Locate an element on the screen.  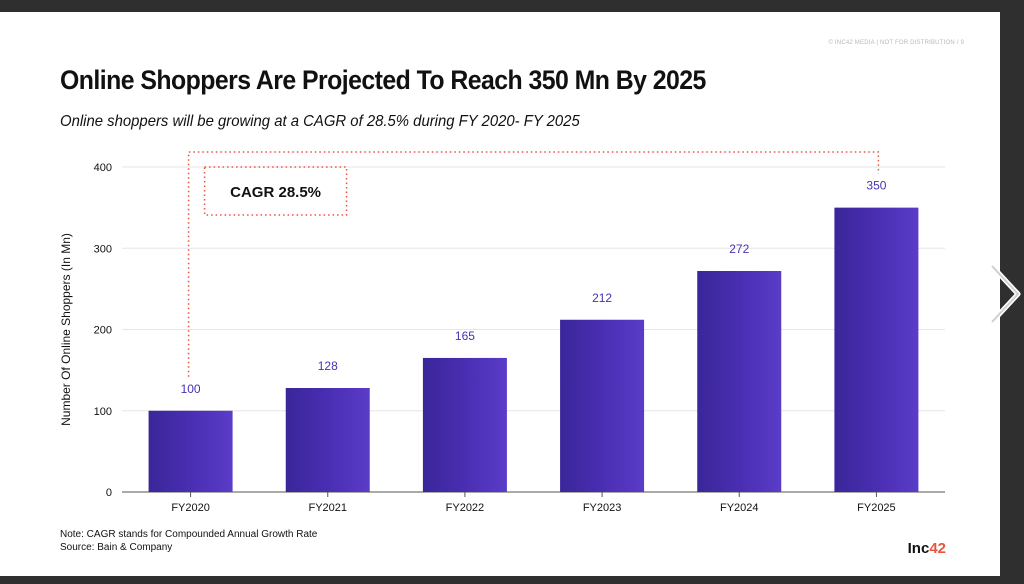
y-tick-label: 200 is located at coordinates (103, 331).